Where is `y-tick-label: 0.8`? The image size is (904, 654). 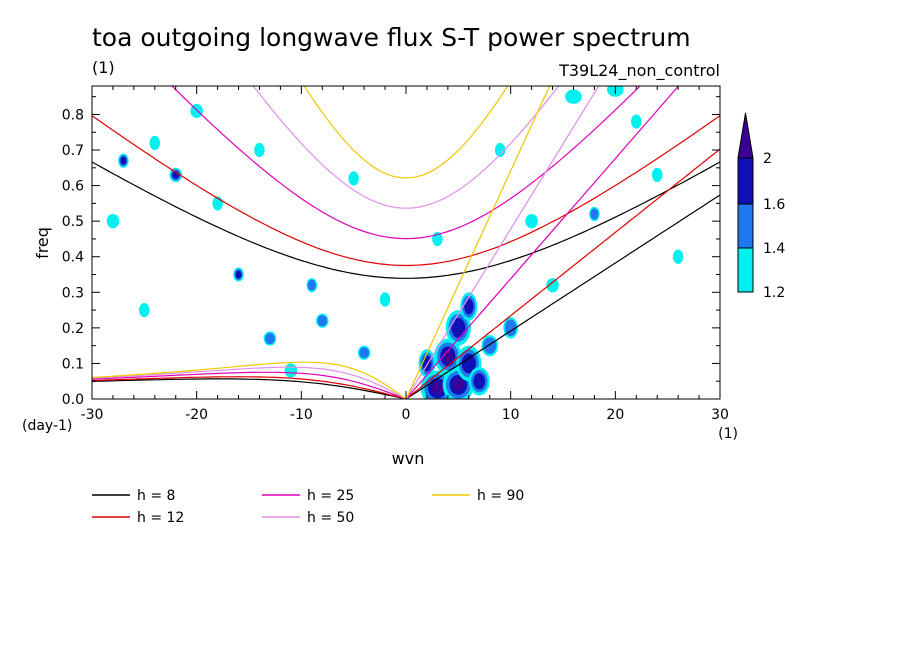 y-tick-label: 0.8 is located at coordinates (73, 115).